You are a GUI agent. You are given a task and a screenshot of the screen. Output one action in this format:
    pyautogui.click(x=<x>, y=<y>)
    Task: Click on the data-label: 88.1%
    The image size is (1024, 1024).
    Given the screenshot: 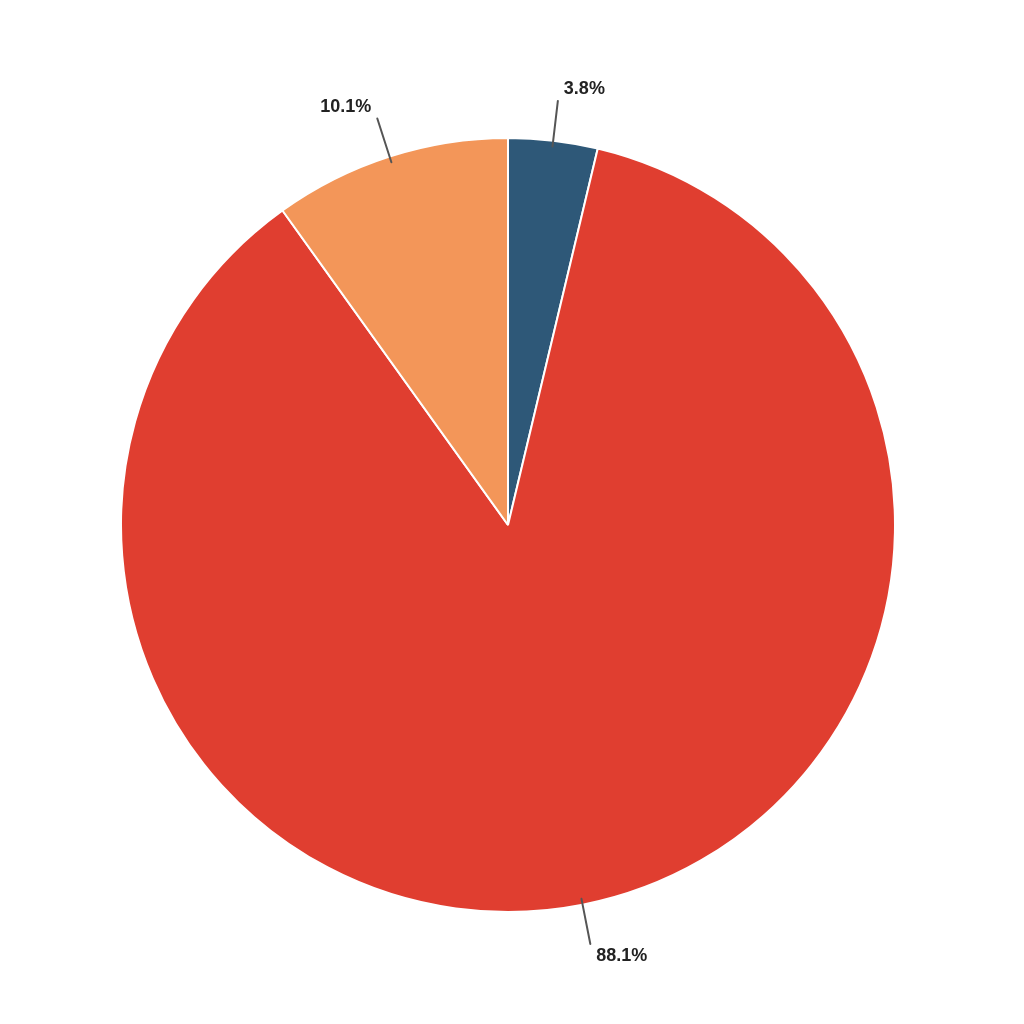 What is the action you would take?
    pyautogui.click(x=622, y=954)
    